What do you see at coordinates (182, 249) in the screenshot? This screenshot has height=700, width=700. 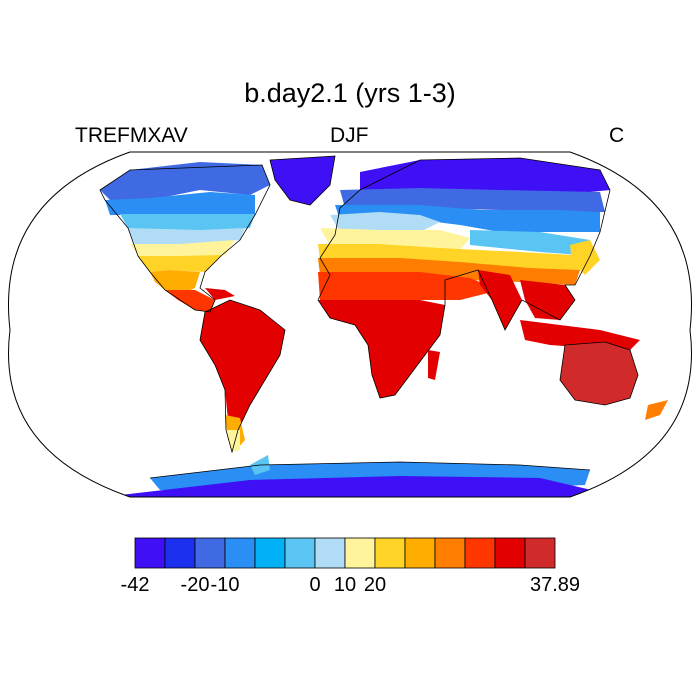 I see `north-america-south1` at bounding box center [182, 249].